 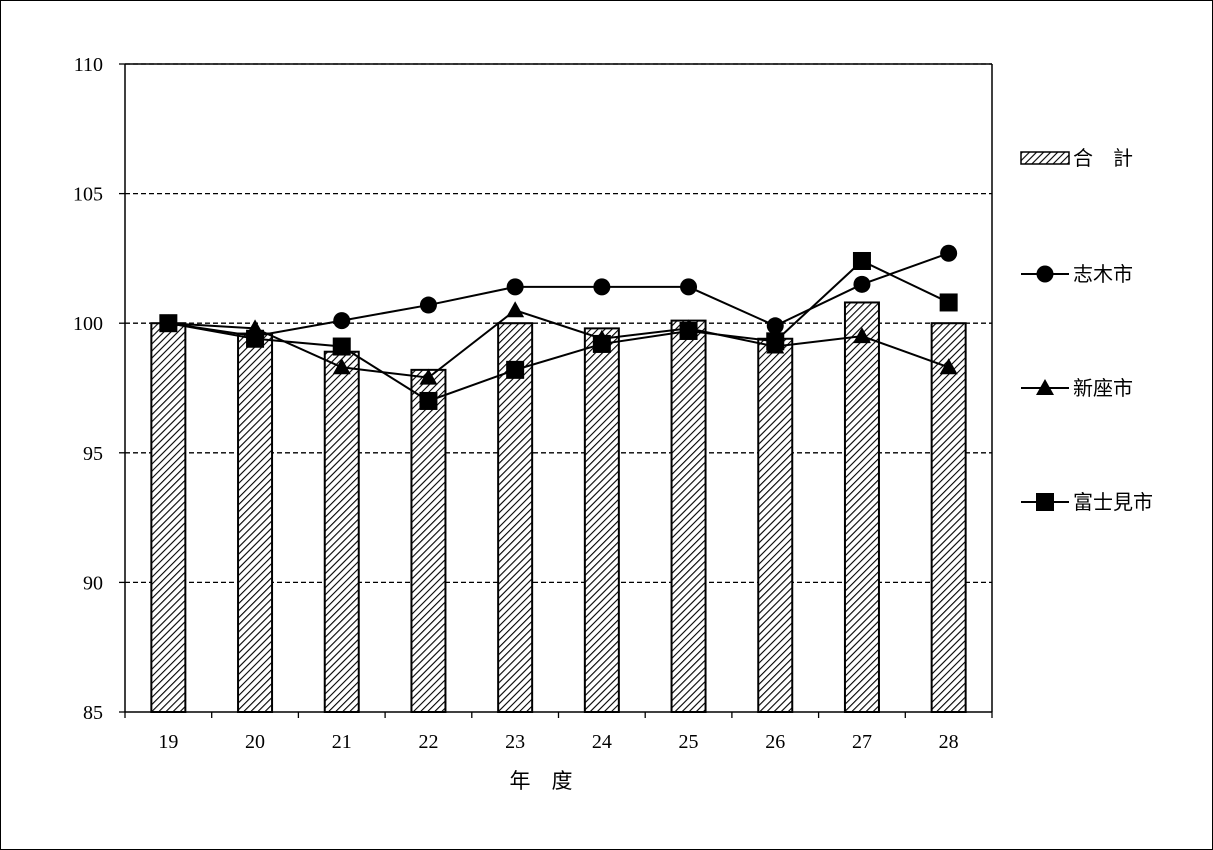 What do you see at coordinates (88, 324) in the screenshot?
I see `y-tick-label: 100` at bounding box center [88, 324].